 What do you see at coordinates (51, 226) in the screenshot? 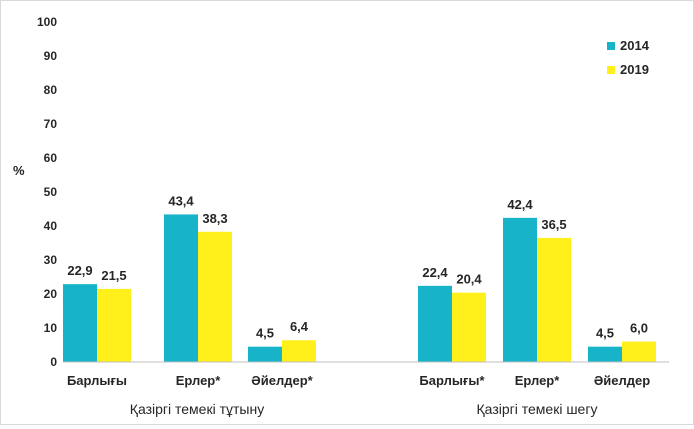
I see `y-tick-label: 40` at bounding box center [51, 226].